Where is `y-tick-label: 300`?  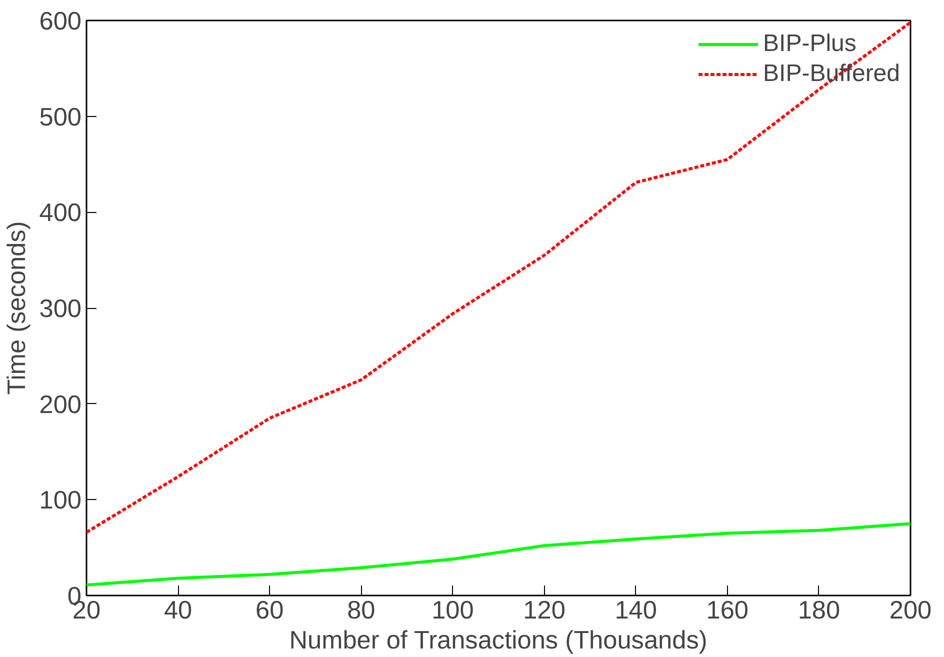 y-tick-label: 300 is located at coordinates (60, 309).